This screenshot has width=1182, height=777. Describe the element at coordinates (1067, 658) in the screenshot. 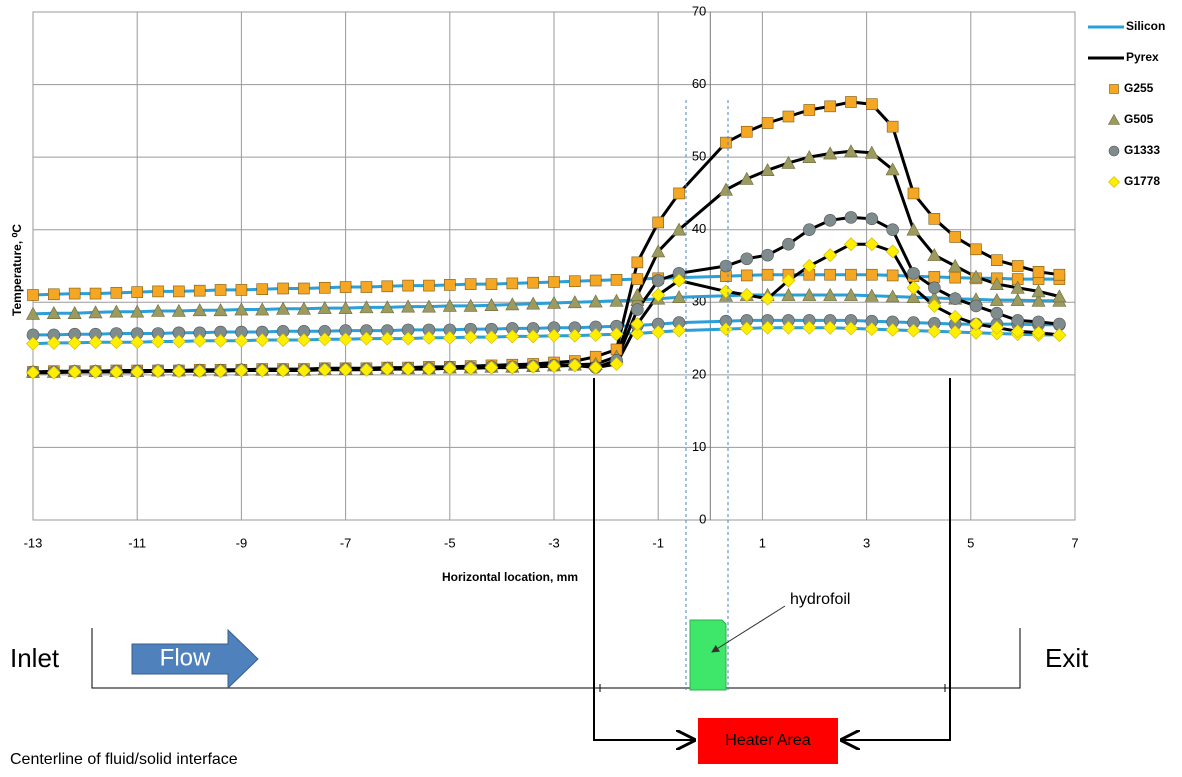

I see `exit-label: Exit` at that location.